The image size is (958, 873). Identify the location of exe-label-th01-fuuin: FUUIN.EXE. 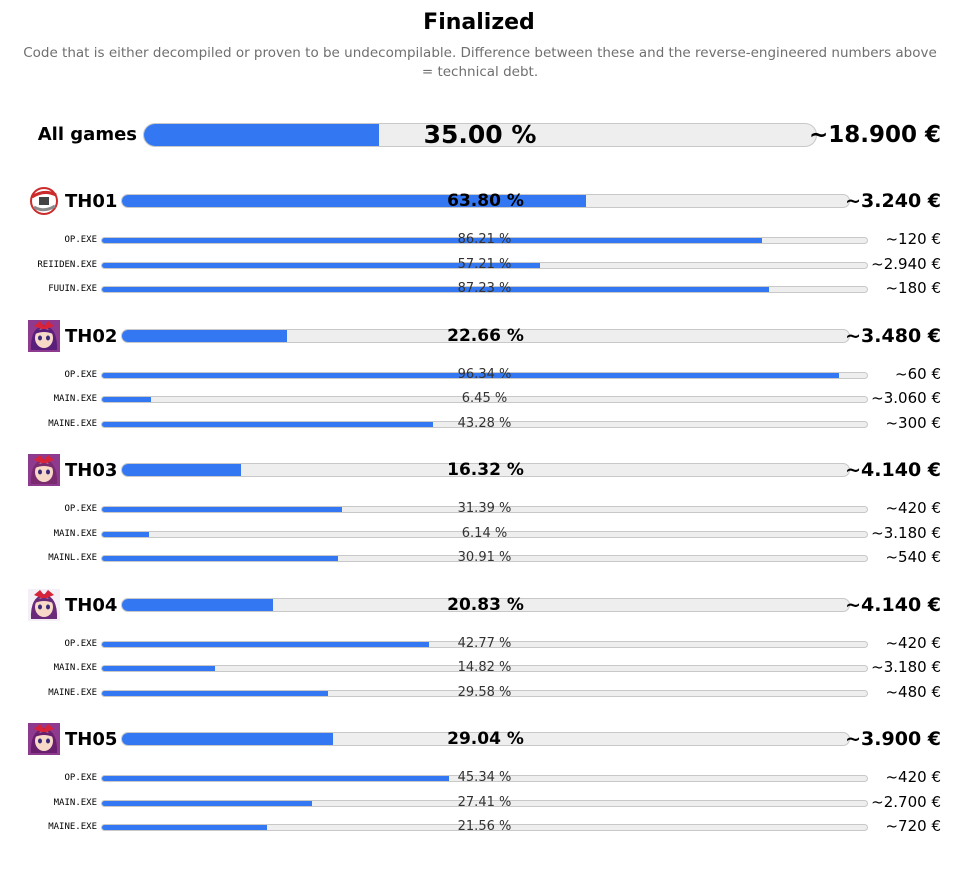
(72, 289).